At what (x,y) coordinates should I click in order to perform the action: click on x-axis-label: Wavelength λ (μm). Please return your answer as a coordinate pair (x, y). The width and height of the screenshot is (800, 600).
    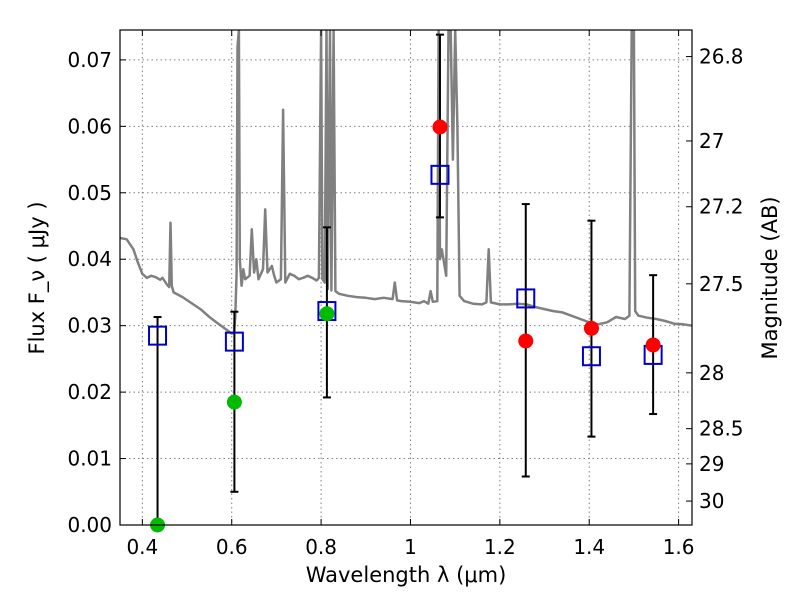
    Looking at the image, I should click on (406, 575).